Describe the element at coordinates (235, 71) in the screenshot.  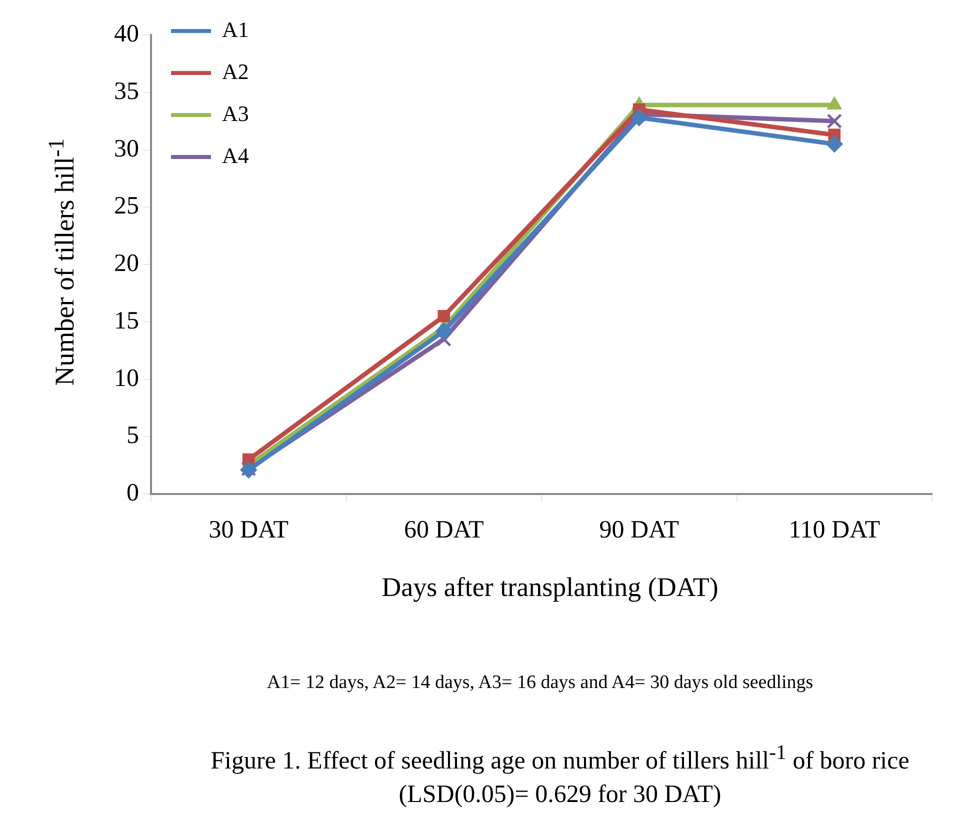
I see `legend-label: A2` at that location.